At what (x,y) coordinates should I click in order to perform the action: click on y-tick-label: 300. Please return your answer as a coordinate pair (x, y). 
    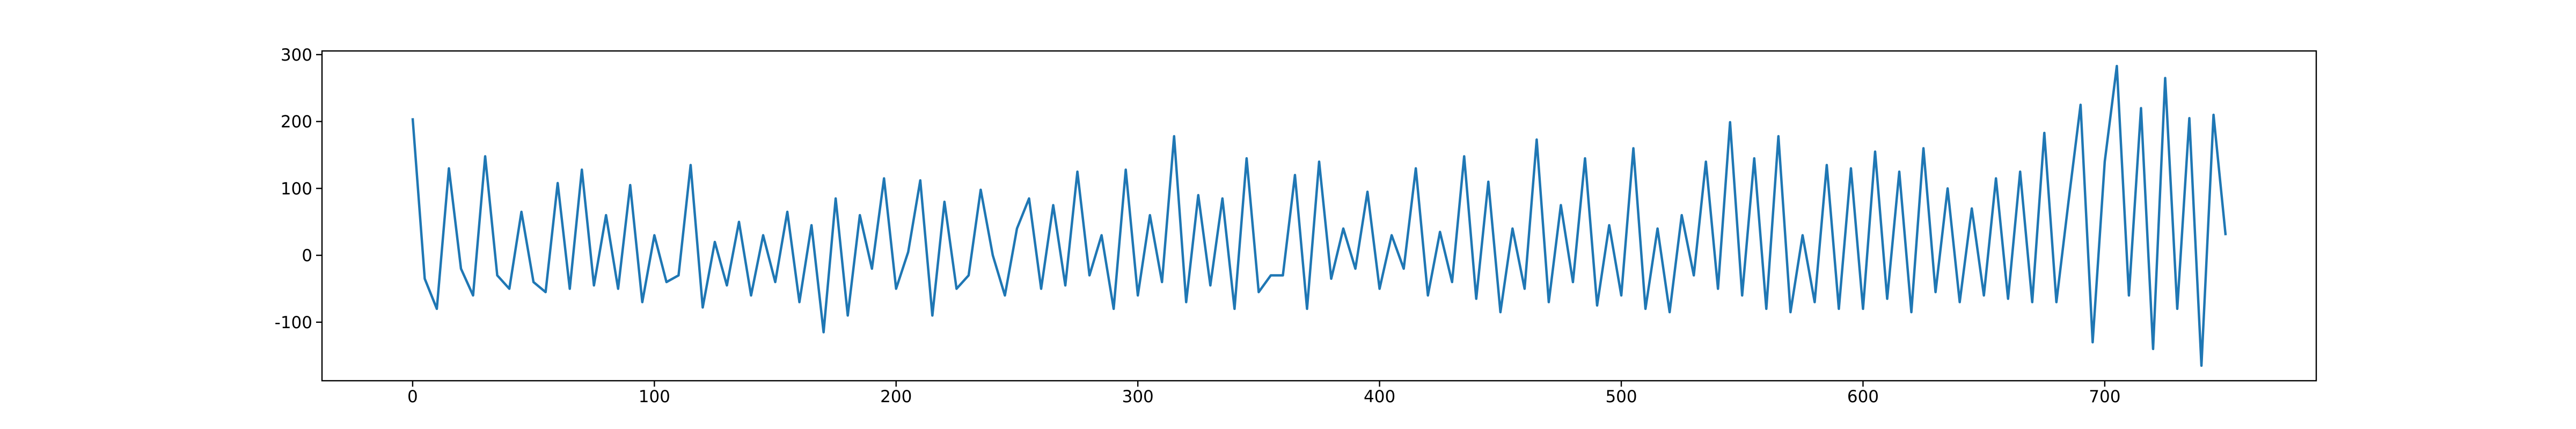
    Looking at the image, I should click on (296, 55).